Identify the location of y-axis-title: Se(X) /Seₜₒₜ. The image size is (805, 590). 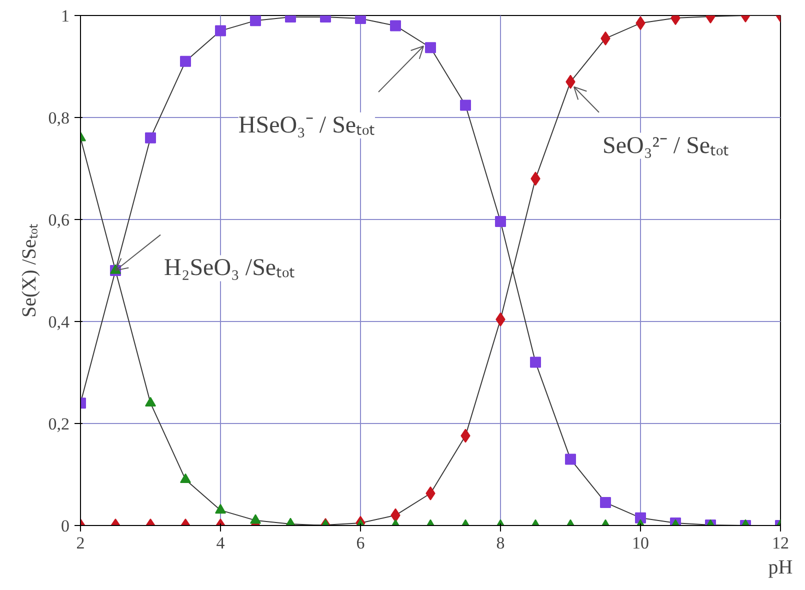
(29, 270).